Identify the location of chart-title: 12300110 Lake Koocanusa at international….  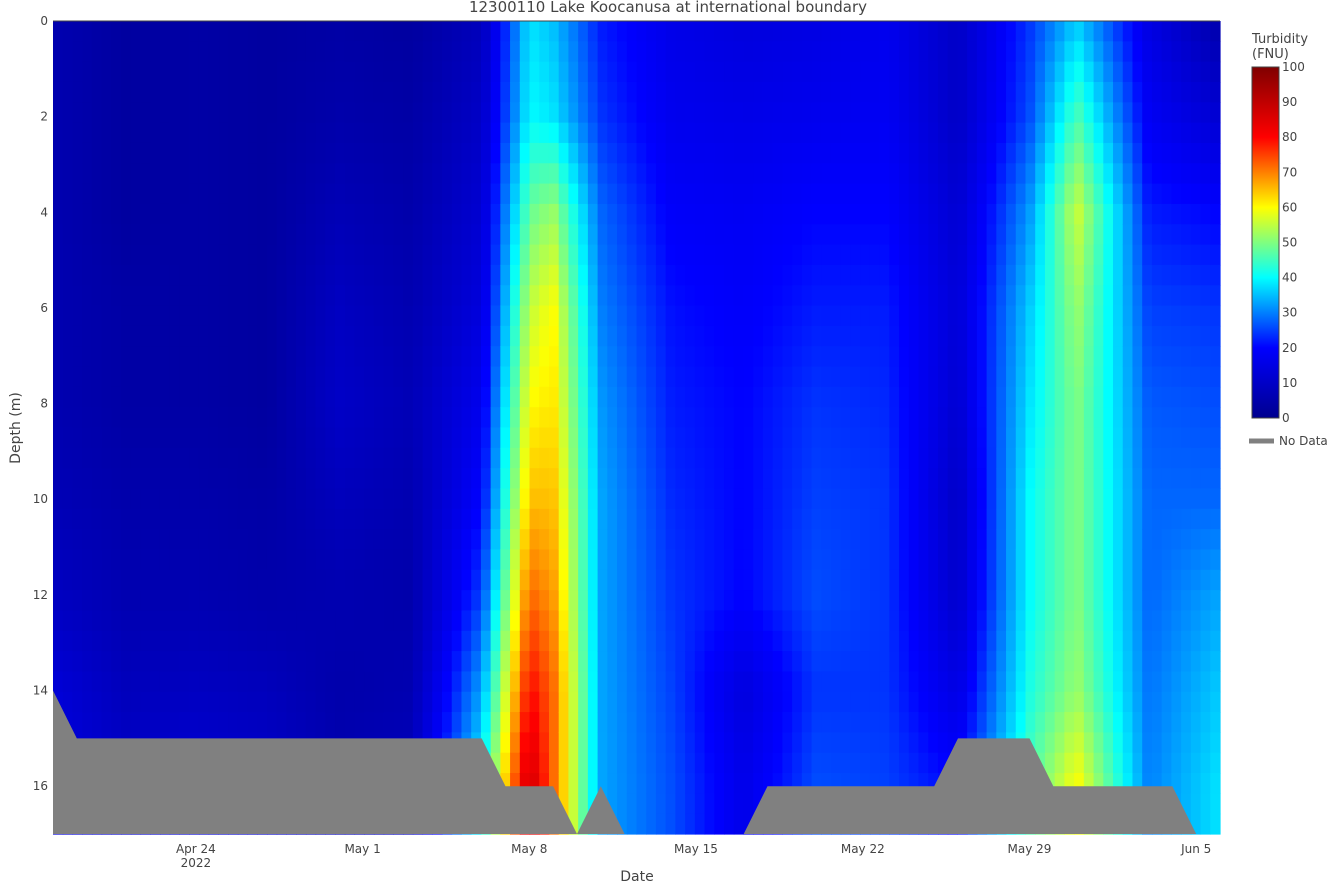
(668, 8).